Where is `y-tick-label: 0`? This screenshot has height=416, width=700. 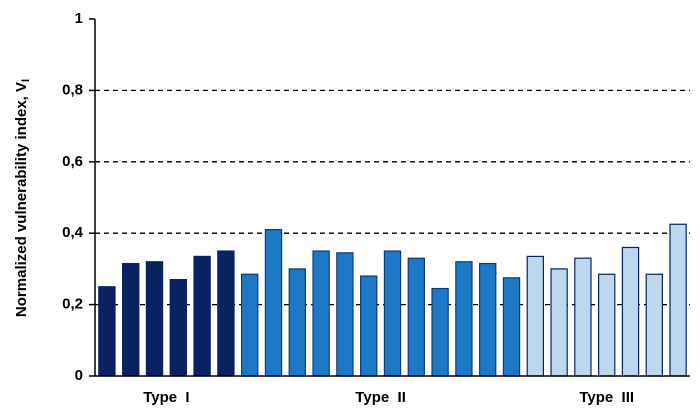 y-tick-label: 0 is located at coordinates (79, 375).